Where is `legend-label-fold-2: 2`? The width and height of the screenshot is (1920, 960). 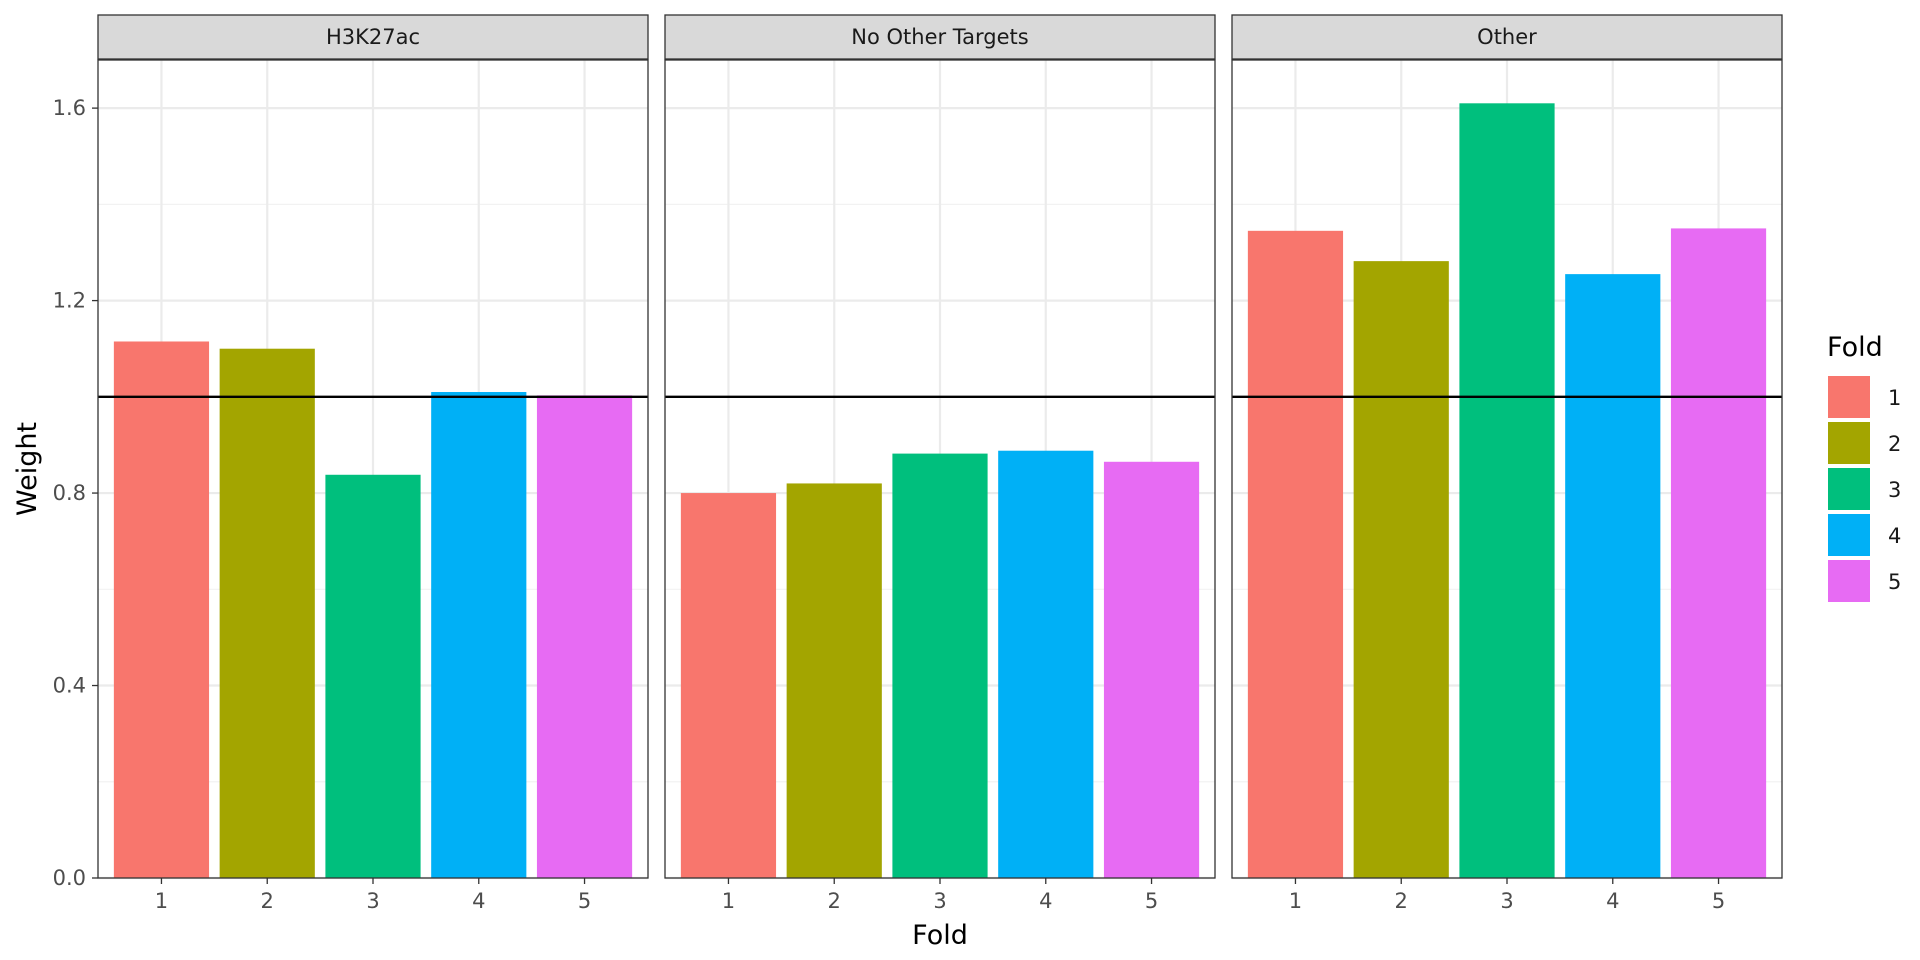
legend-label-fold-2: 2 is located at coordinates (1894, 444).